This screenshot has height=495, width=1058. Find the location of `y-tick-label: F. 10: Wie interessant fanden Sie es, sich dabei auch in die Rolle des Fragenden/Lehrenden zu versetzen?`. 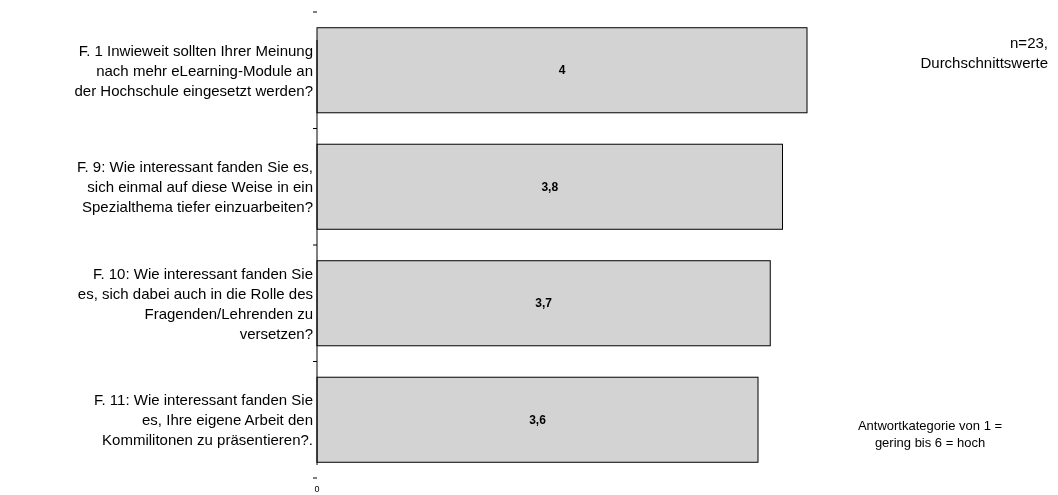

y-tick-label: F. 10: Wie interessant fanden Sie es, sich dabei auch in die Rolle des Fragenden/Lehrenden zu versetzen? is located at coordinates (195, 303).